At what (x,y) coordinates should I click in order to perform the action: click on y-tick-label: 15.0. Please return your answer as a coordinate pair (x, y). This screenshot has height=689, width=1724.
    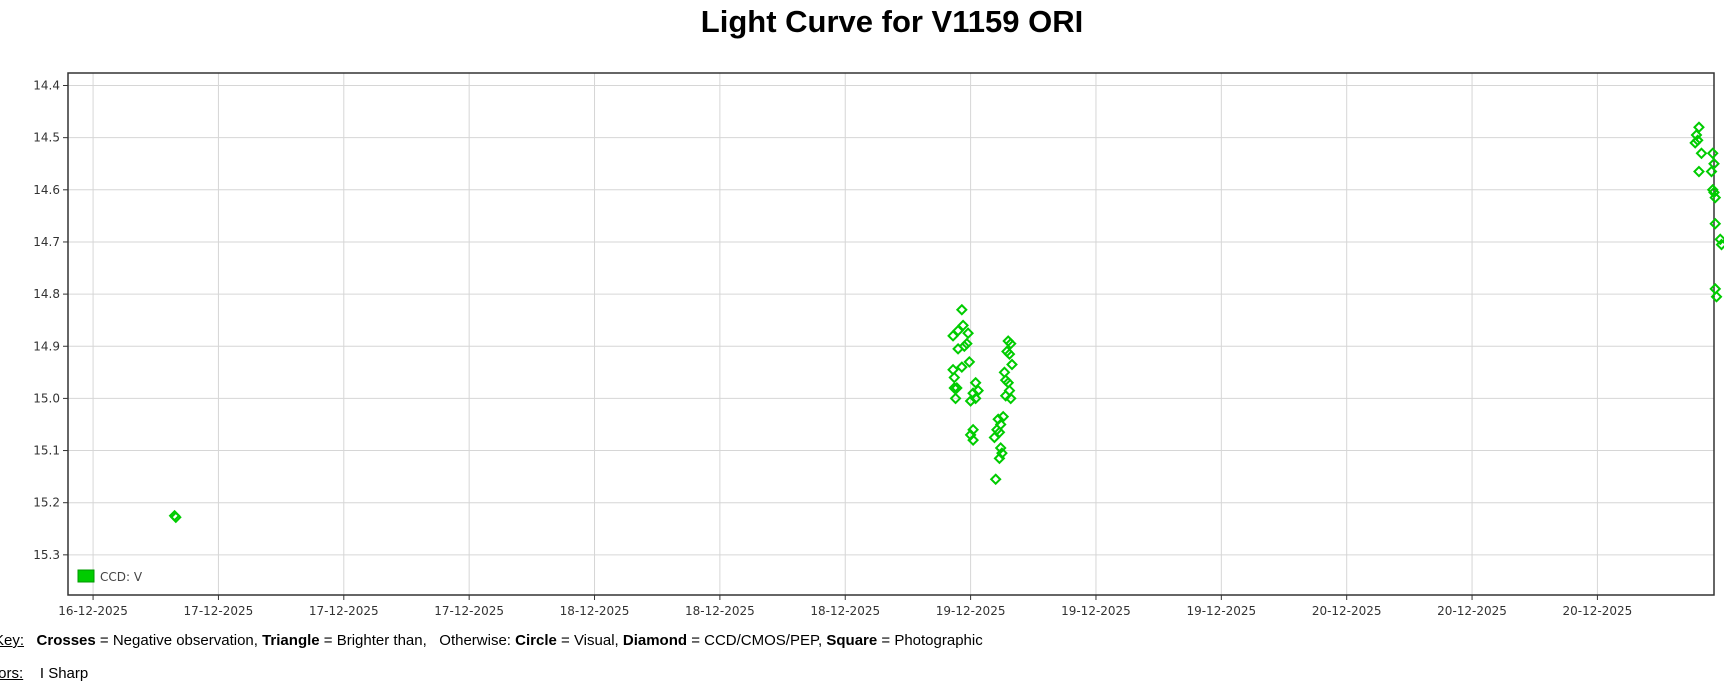
    Looking at the image, I should click on (46, 398).